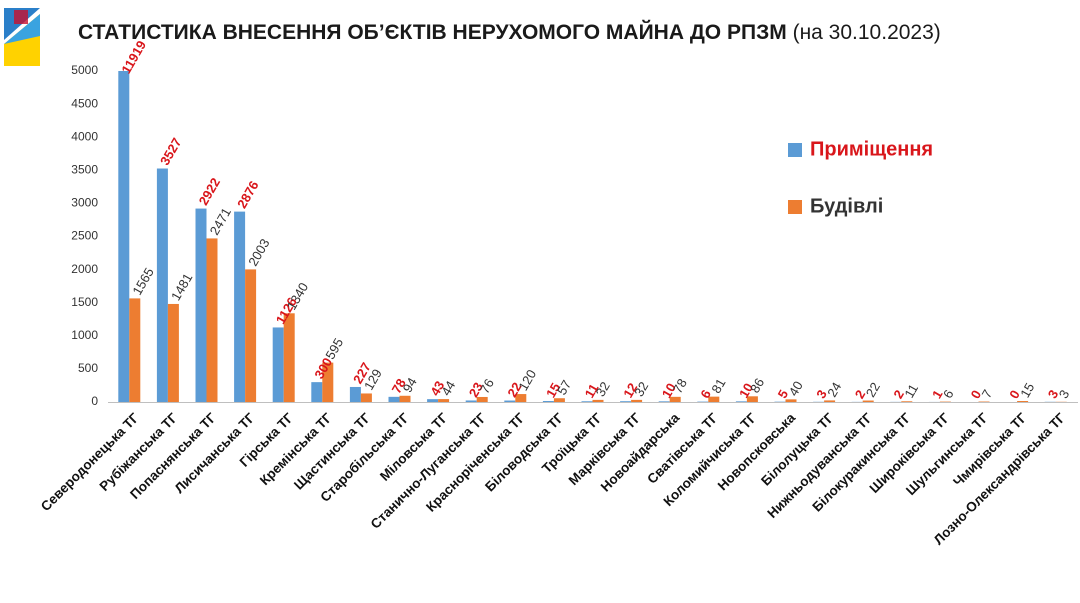 Image resolution: width=1080 pixels, height=603 pixels. Describe the element at coordinates (867, 32) in the screenshot. I see `subtitle: (на 30.10.2023)` at that location.